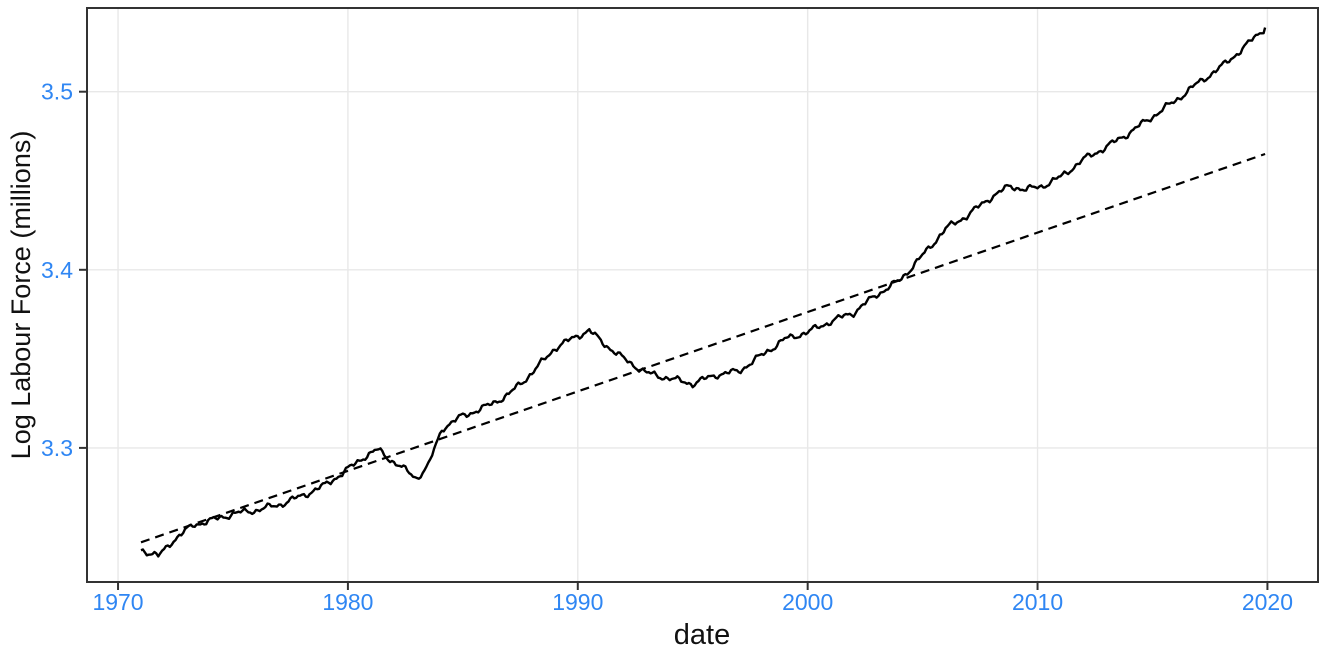 The image size is (1323, 653). What do you see at coordinates (577, 602) in the screenshot?
I see `x-tick-label: 1990` at bounding box center [577, 602].